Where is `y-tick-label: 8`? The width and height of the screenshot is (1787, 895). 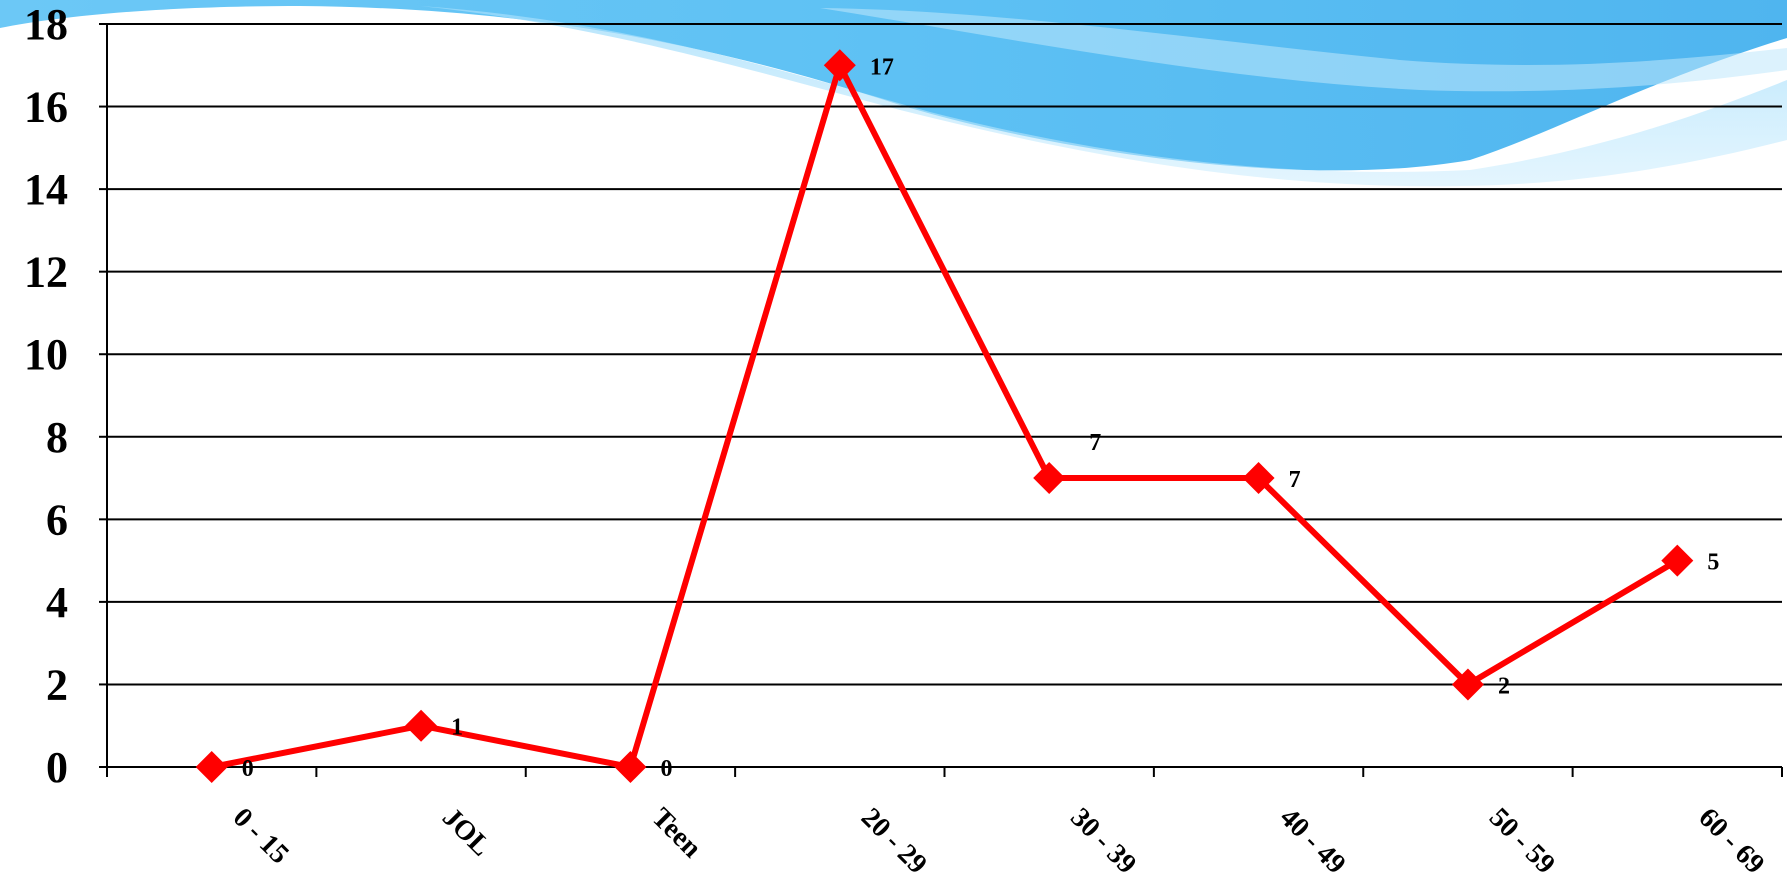
y-tick-label: 8 is located at coordinates (57, 437).